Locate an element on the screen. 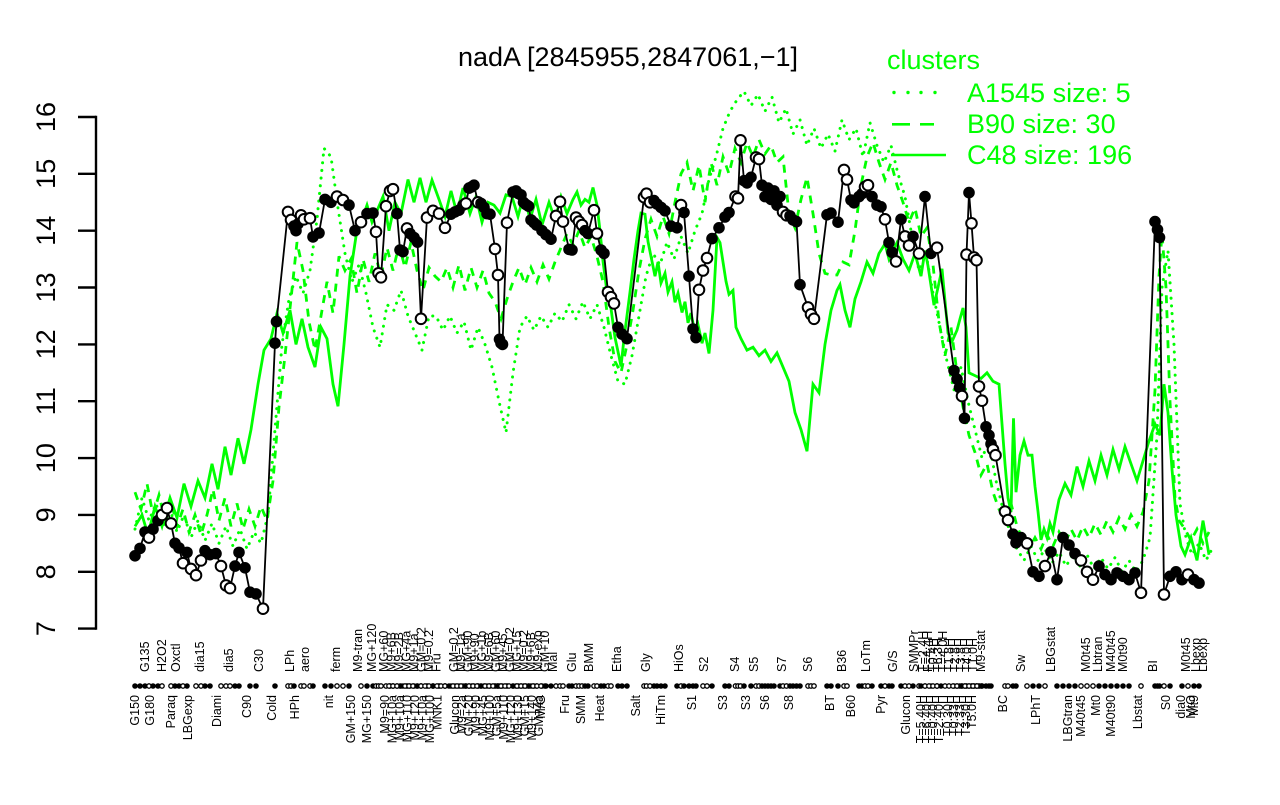  svg-text: LBGexp is located at coordinates (188, 717).